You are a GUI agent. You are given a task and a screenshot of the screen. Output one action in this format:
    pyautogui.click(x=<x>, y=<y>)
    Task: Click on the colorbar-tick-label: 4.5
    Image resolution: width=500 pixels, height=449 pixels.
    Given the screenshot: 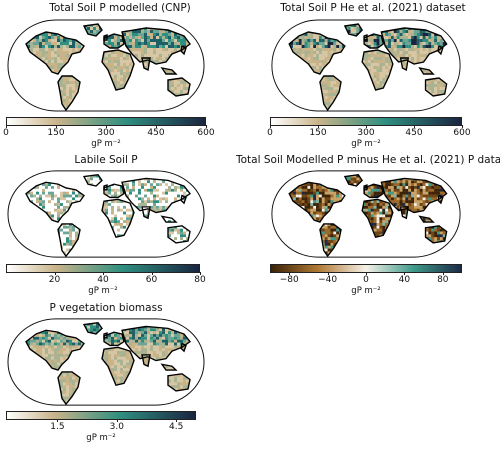 What is the action you would take?
    pyautogui.click(x=176, y=427)
    